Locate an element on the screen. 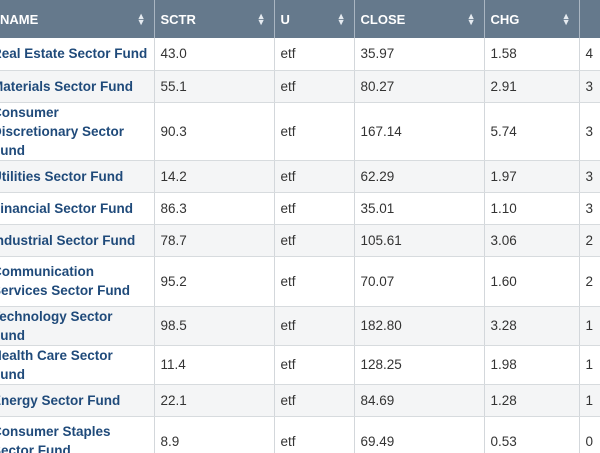 The height and width of the screenshot is (453, 600). table-row: Real Estate Sector Fund 43.0 etf 35.97 1.58 4 is located at coordinates (300, 54).